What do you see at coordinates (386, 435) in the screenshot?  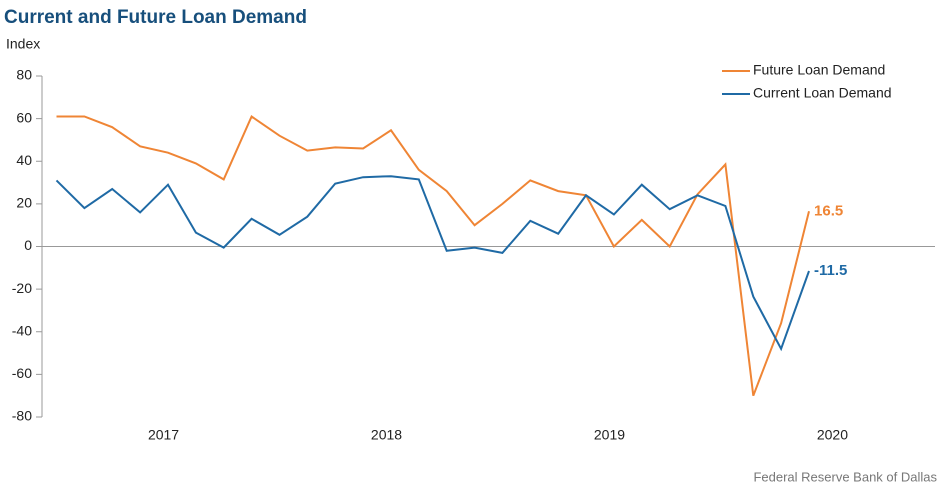 I see `x-tick-label: 2018` at bounding box center [386, 435].